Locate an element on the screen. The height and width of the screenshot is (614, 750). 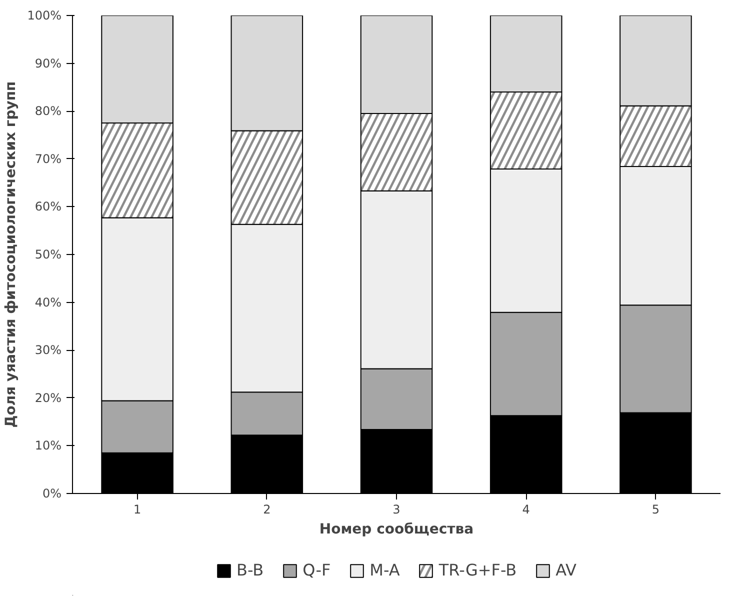
y-tick-label: 40% is located at coordinates (48, 302).